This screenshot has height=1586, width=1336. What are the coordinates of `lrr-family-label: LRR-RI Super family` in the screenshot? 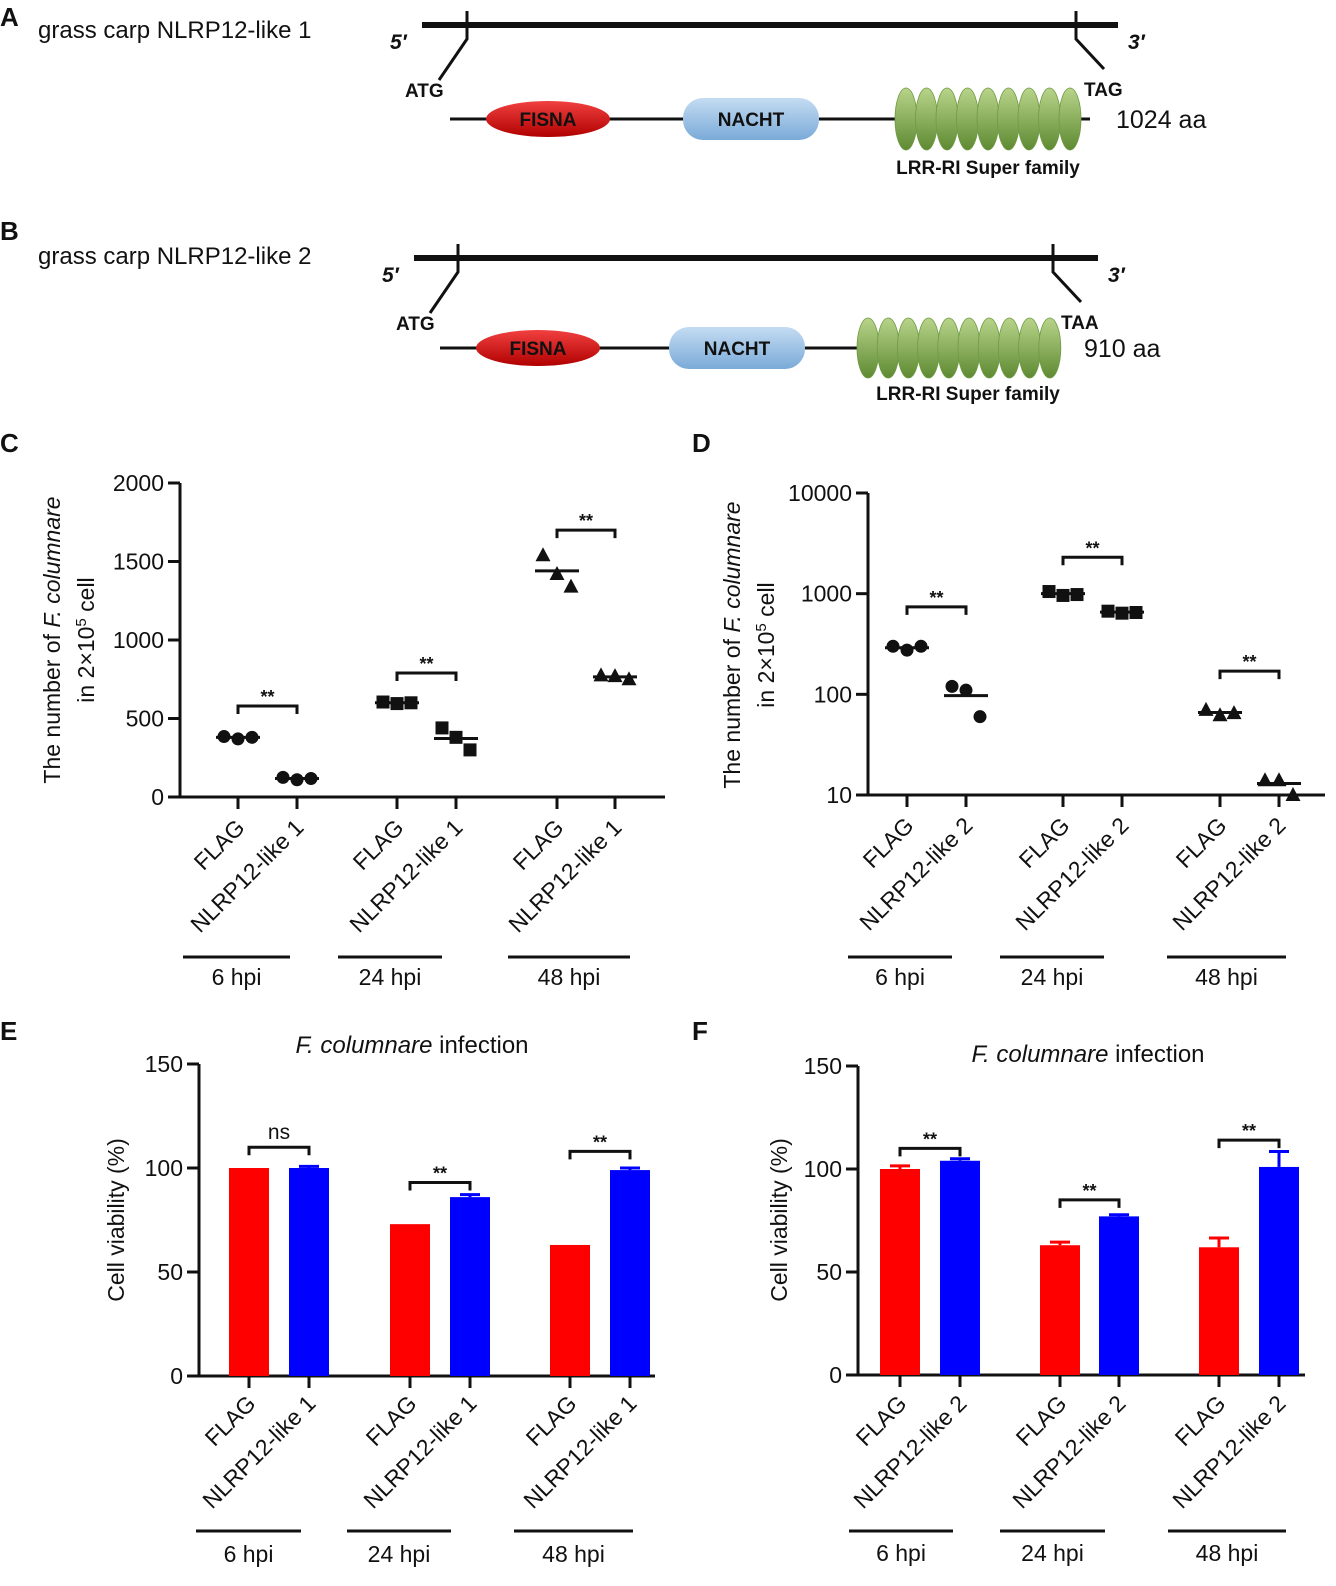 It's located at (968, 394).